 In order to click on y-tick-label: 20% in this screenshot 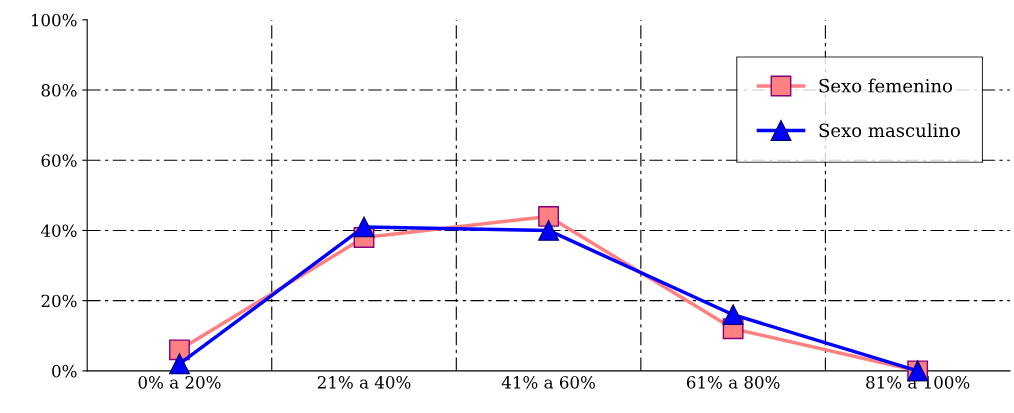, I will do `click(59, 301)`.